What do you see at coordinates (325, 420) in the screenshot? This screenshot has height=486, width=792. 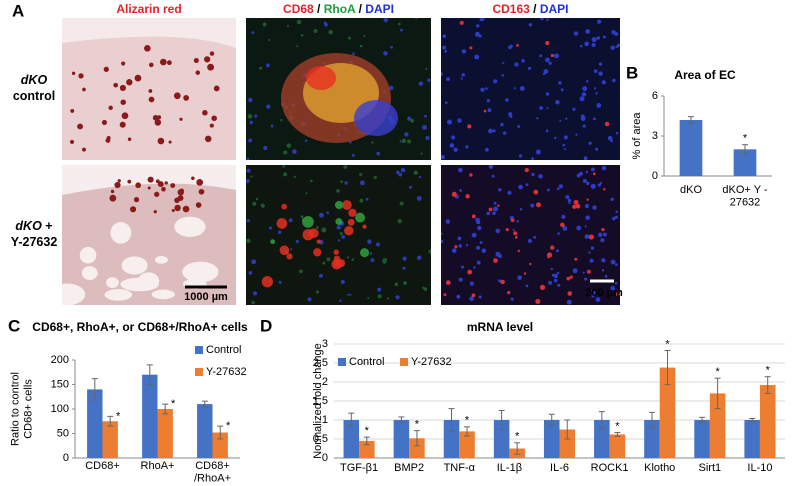 I see `y-tick-label: 1` at bounding box center [325, 420].